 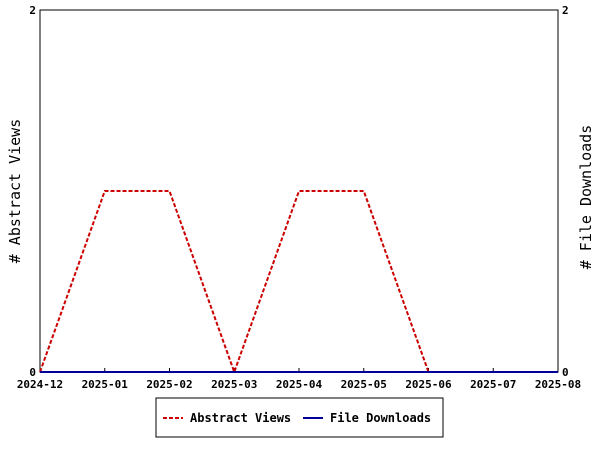 What do you see at coordinates (40, 384) in the screenshot?
I see `x-tick-label: 2024-12` at bounding box center [40, 384].